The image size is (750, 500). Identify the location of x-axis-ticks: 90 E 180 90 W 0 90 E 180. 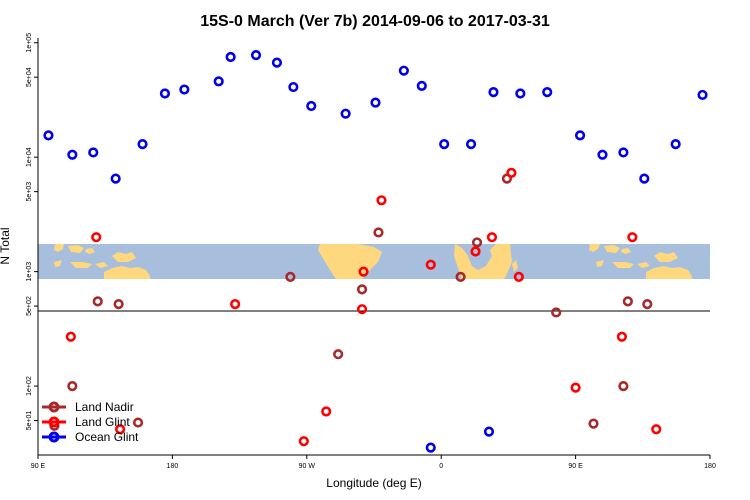
(373, 462).